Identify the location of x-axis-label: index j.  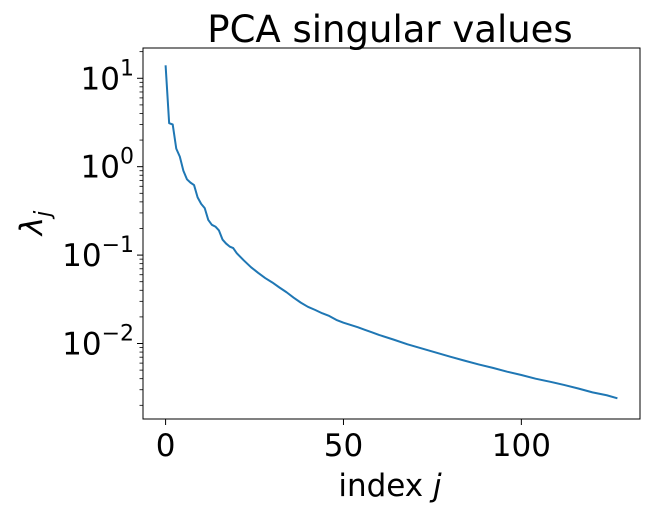
(390, 486).